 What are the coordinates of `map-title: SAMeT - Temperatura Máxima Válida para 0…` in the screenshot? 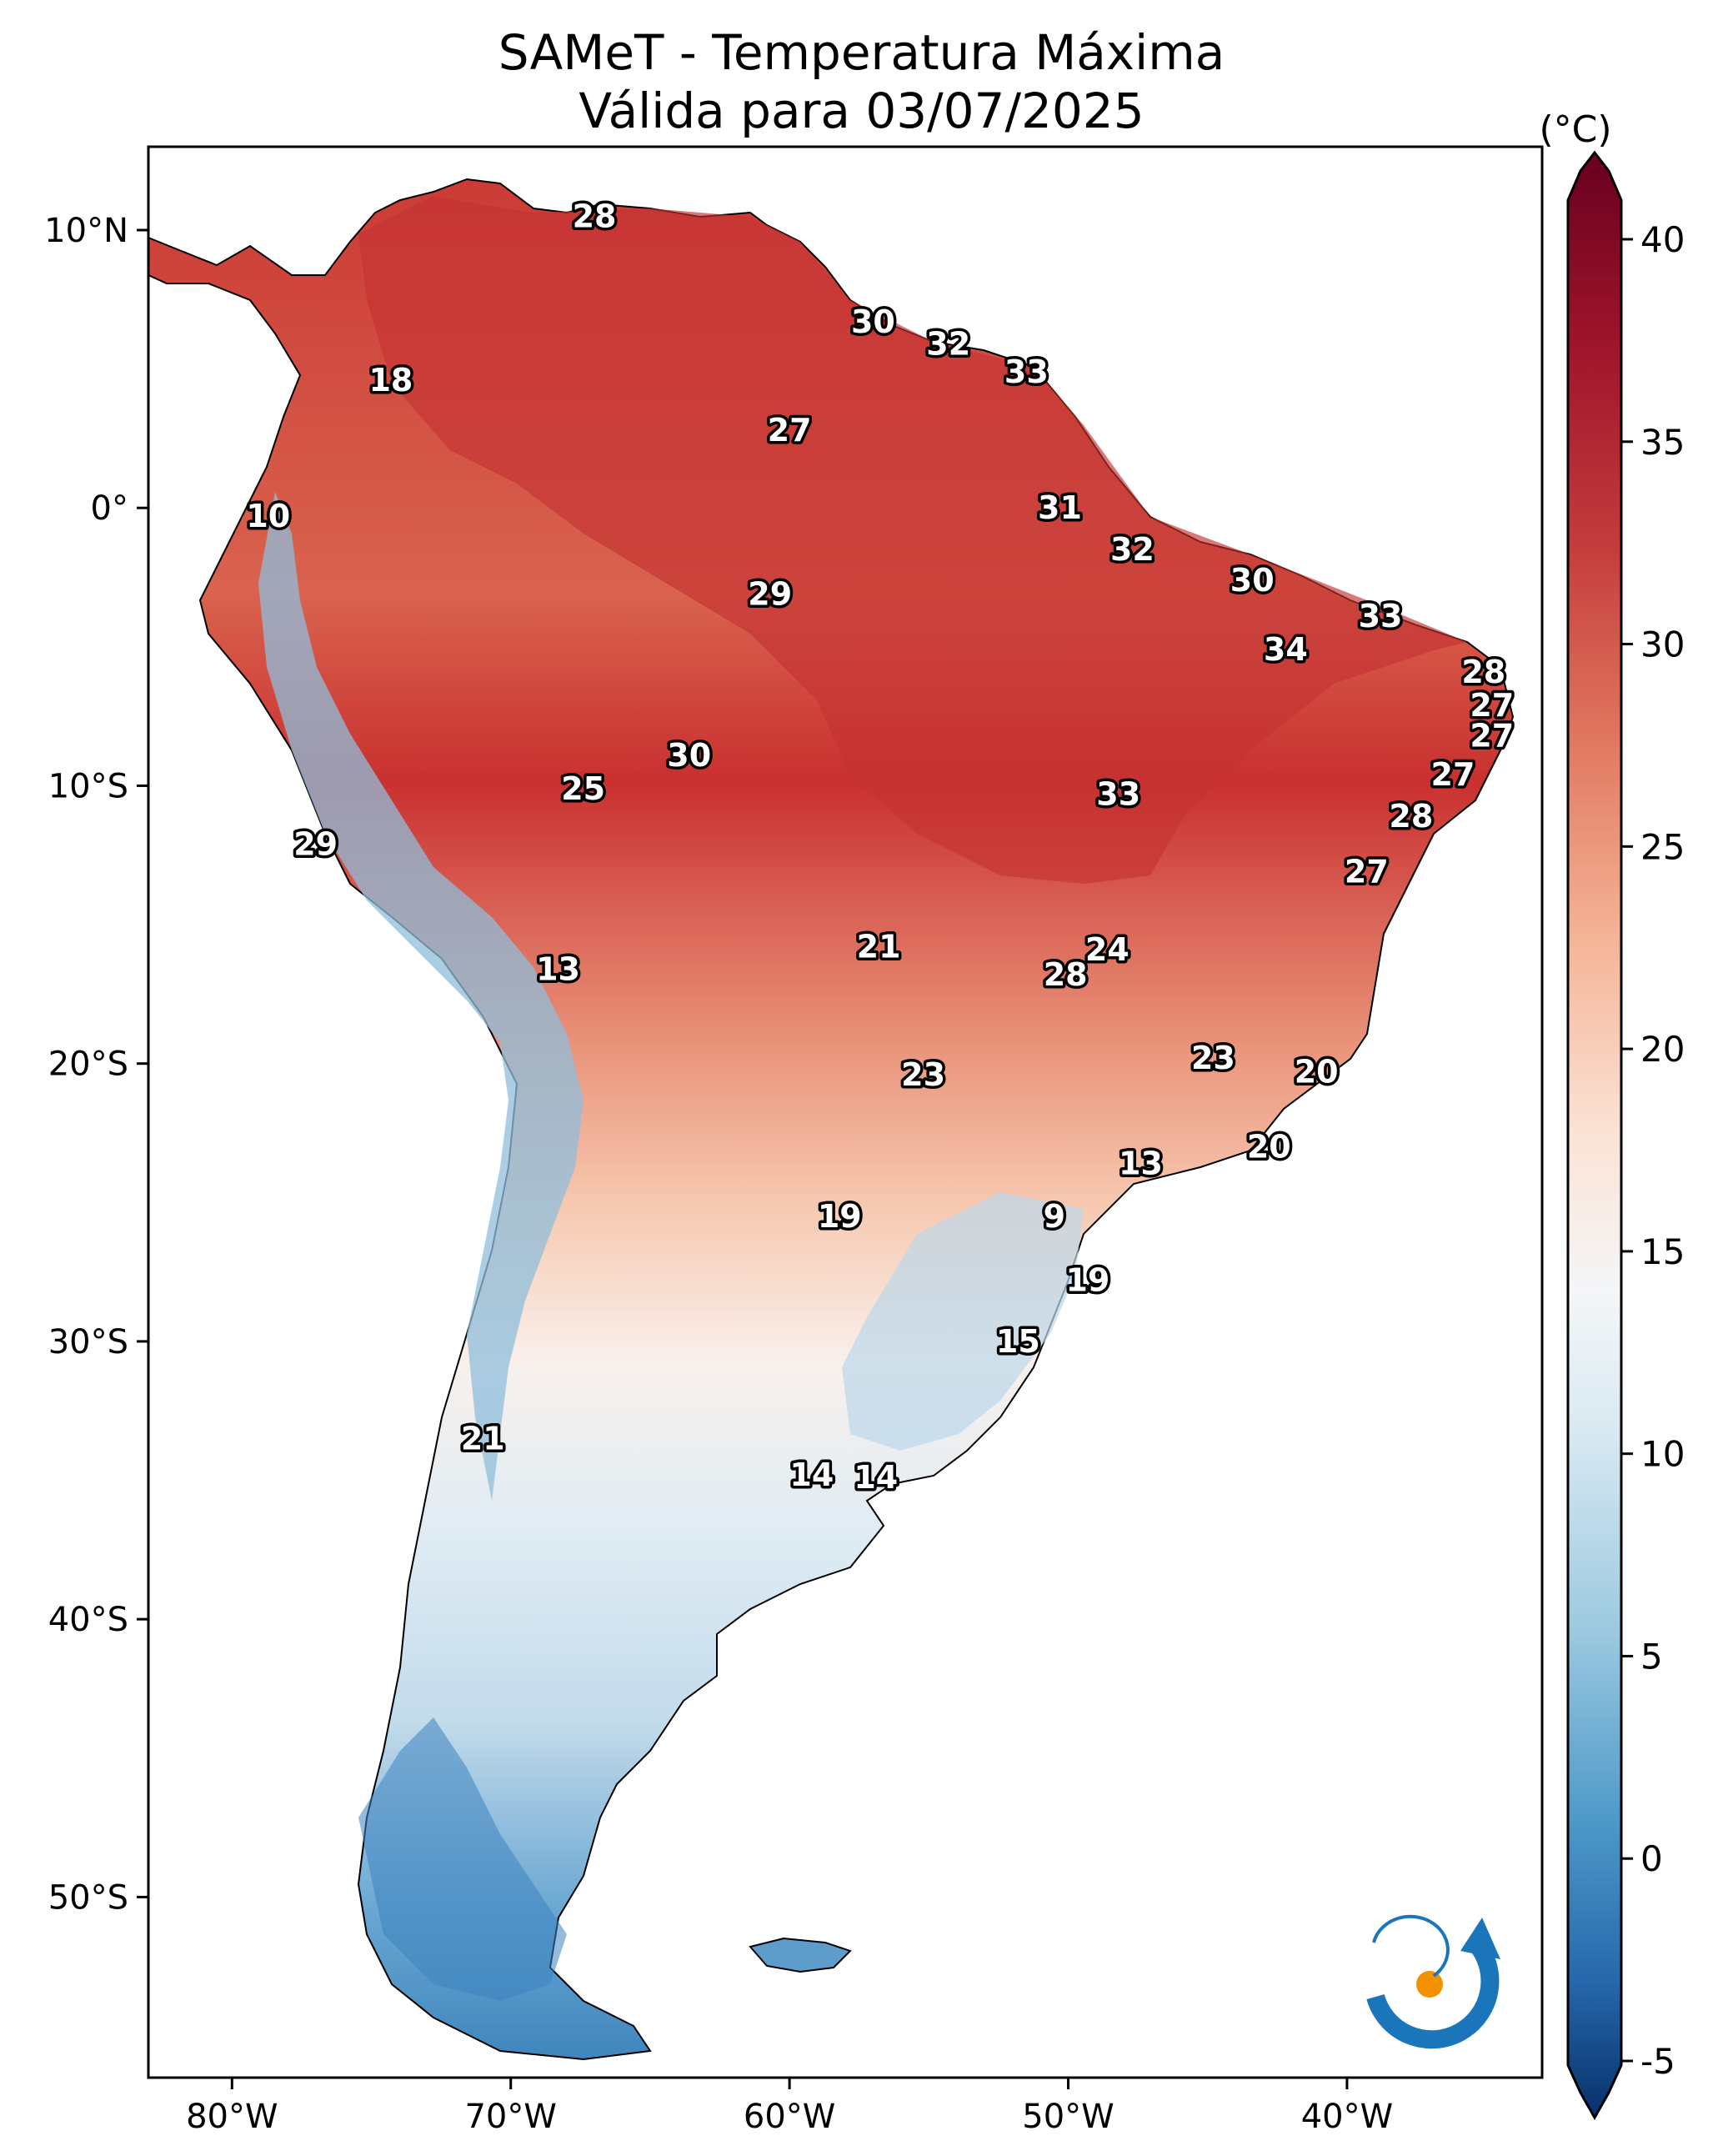 It's located at (861, 81).